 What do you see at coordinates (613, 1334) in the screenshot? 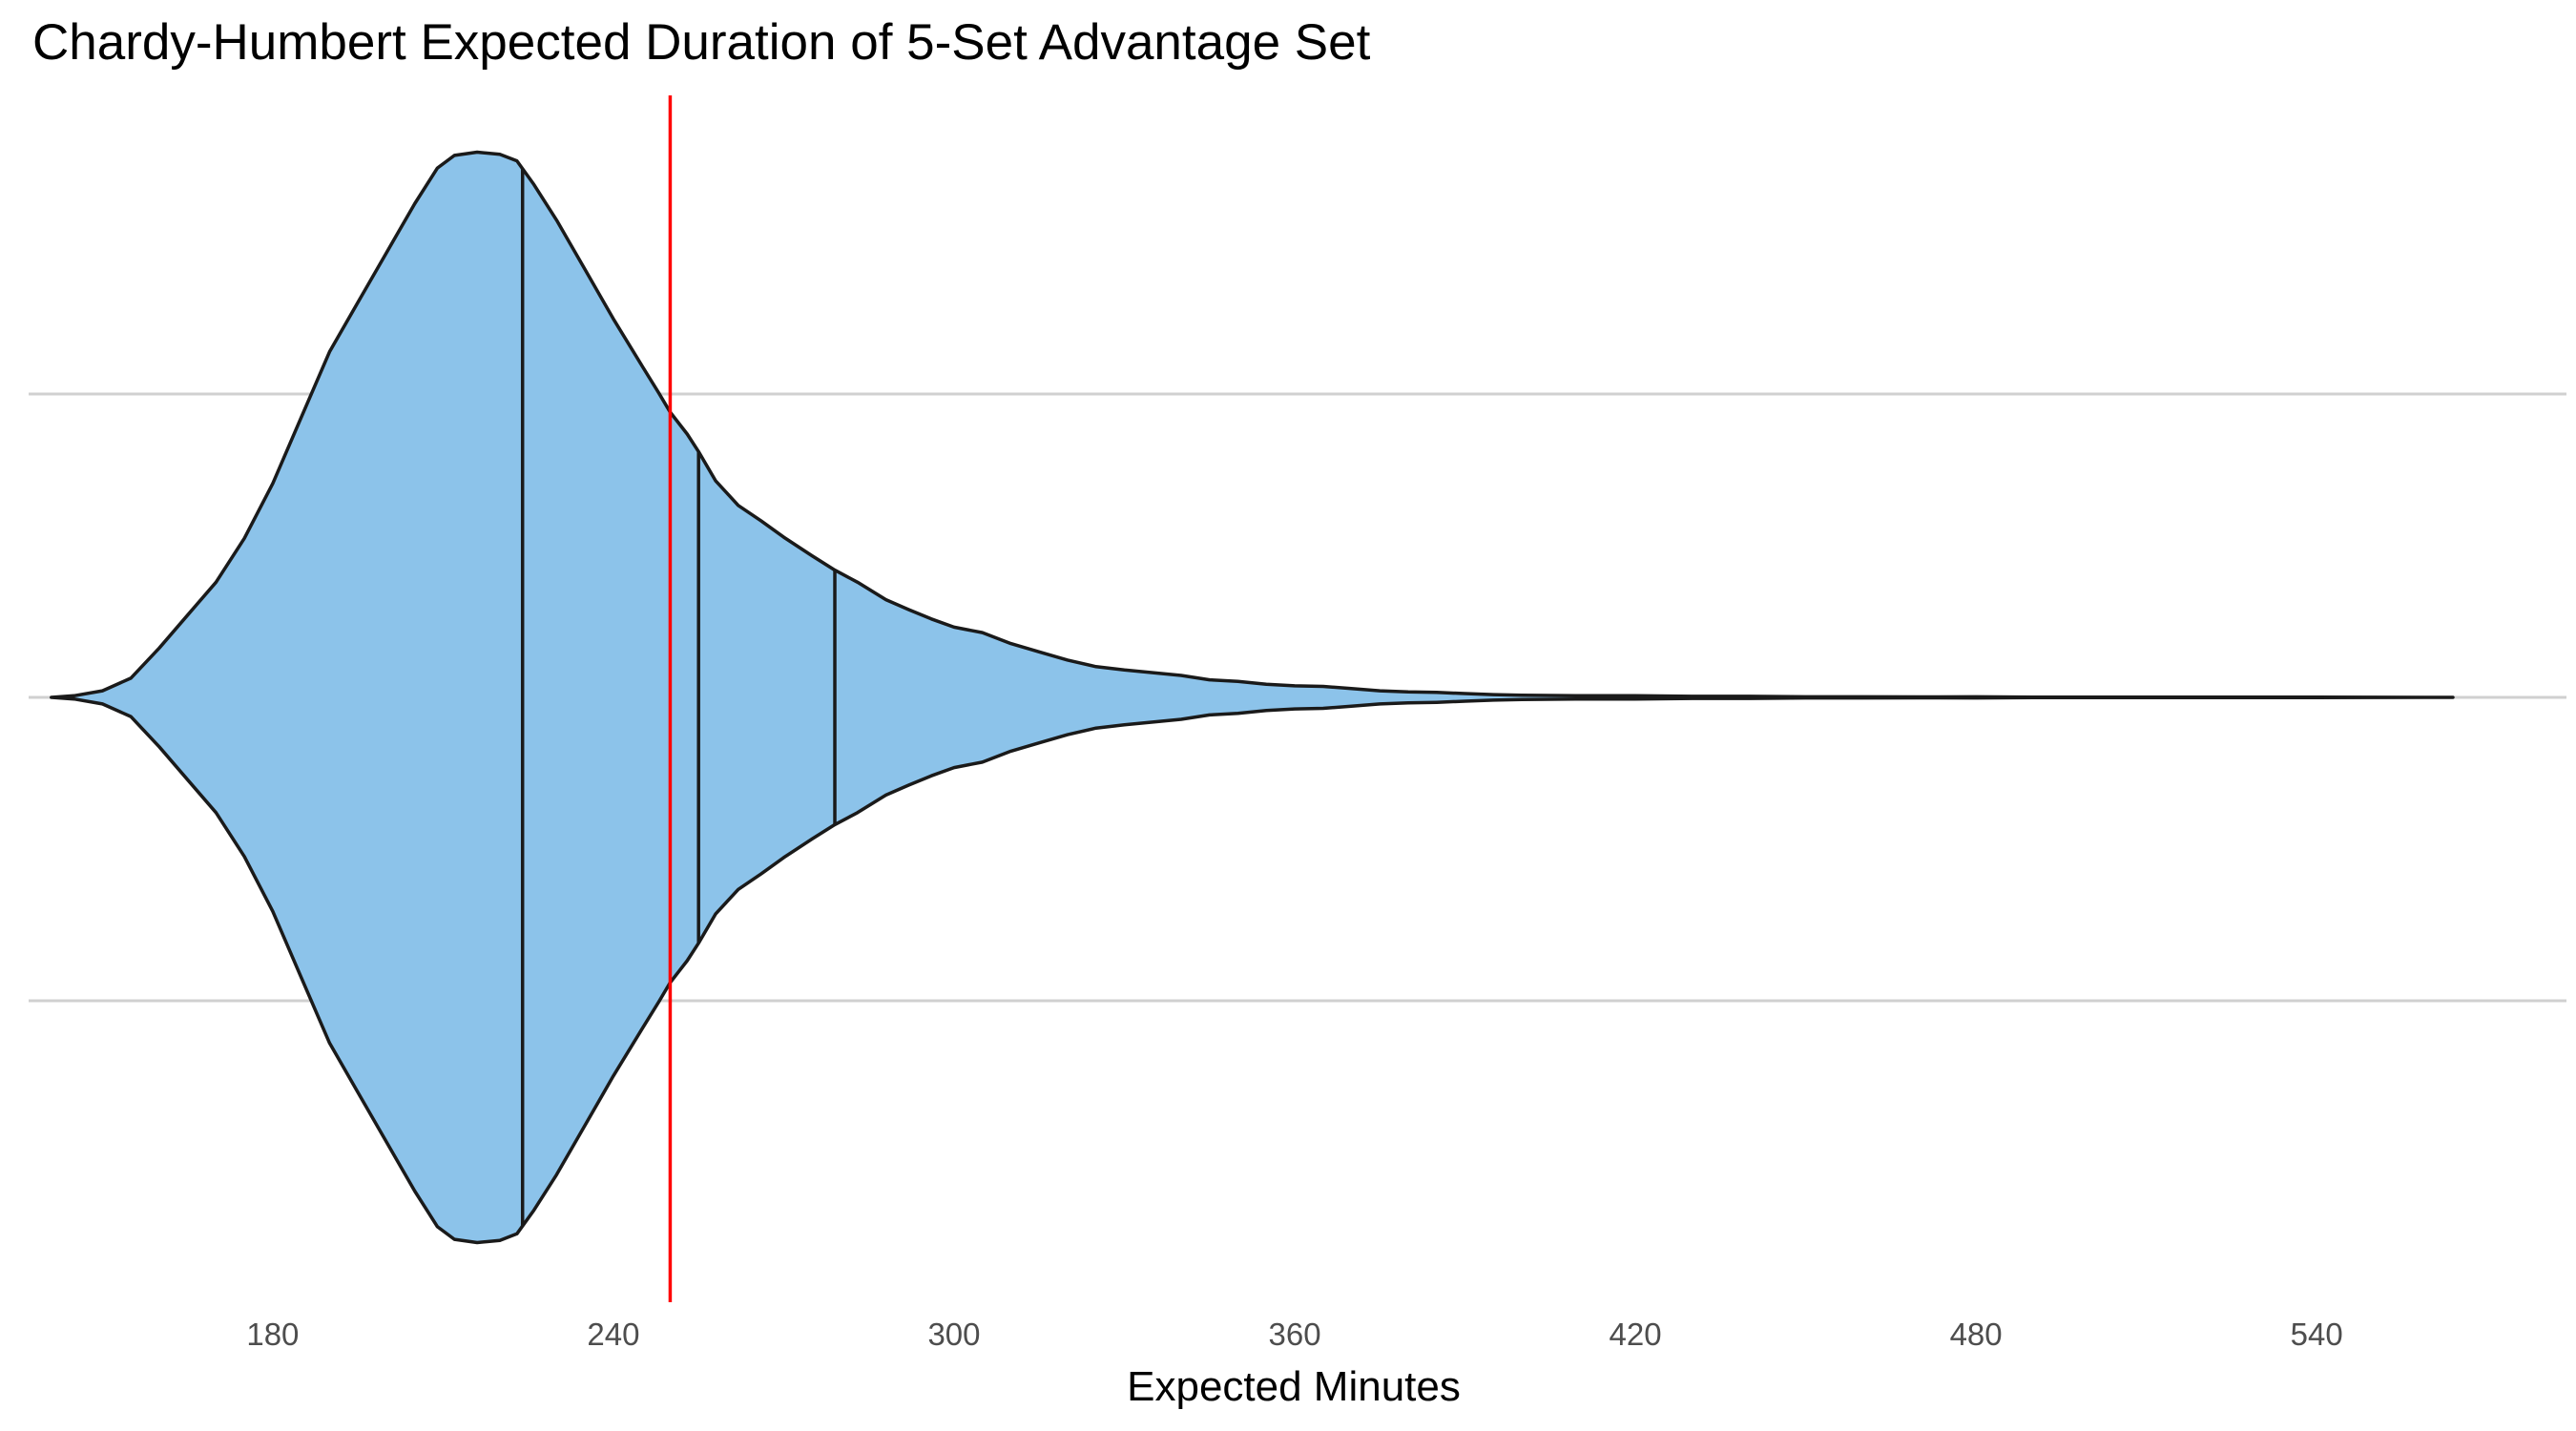
I see `x-tick-label-240: 240` at bounding box center [613, 1334].